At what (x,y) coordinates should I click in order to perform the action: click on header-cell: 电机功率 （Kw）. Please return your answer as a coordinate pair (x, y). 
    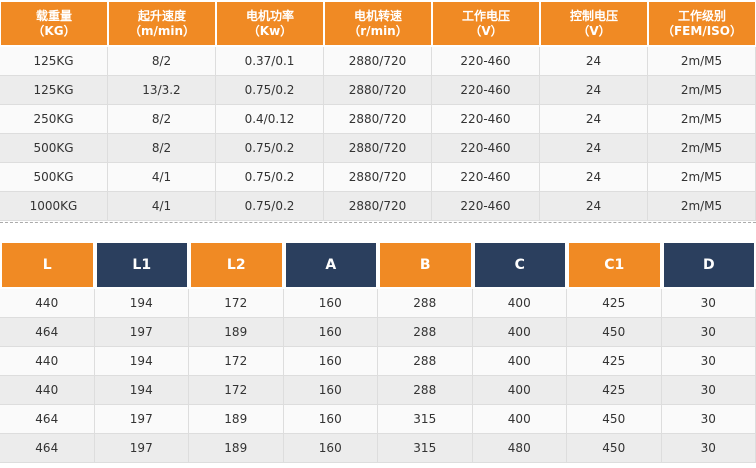
    Looking at the image, I should click on (270, 23).